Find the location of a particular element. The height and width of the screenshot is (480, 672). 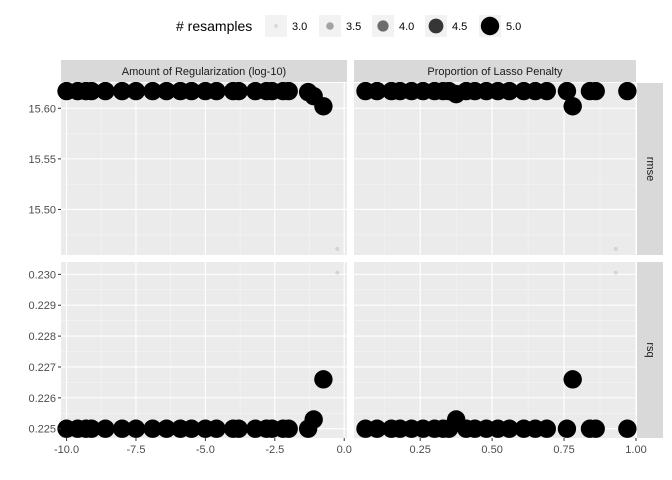

row-strip-label: rmse is located at coordinates (650, 169).